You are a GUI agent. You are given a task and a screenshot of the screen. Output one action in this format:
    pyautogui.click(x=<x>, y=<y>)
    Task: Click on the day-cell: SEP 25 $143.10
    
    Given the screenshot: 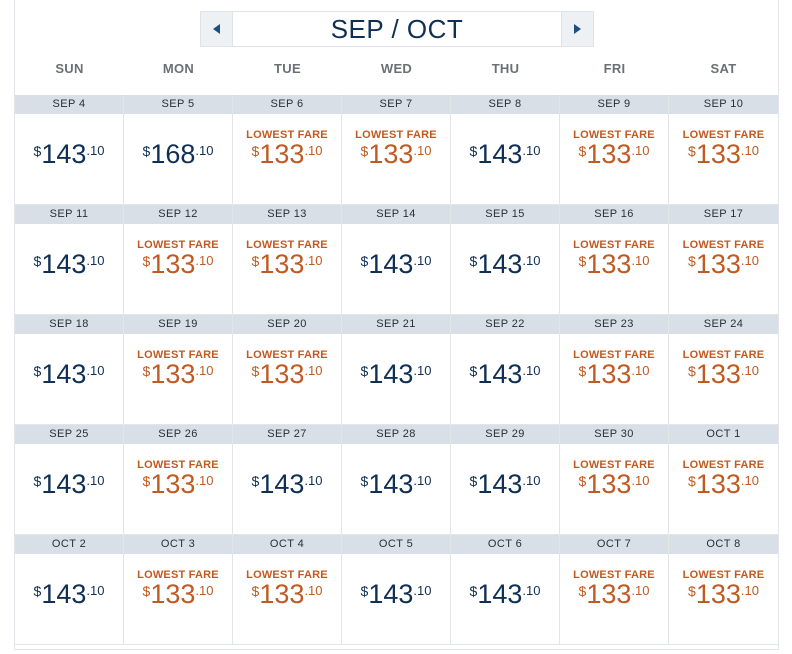 What is the action you would take?
    pyautogui.click(x=69, y=480)
    